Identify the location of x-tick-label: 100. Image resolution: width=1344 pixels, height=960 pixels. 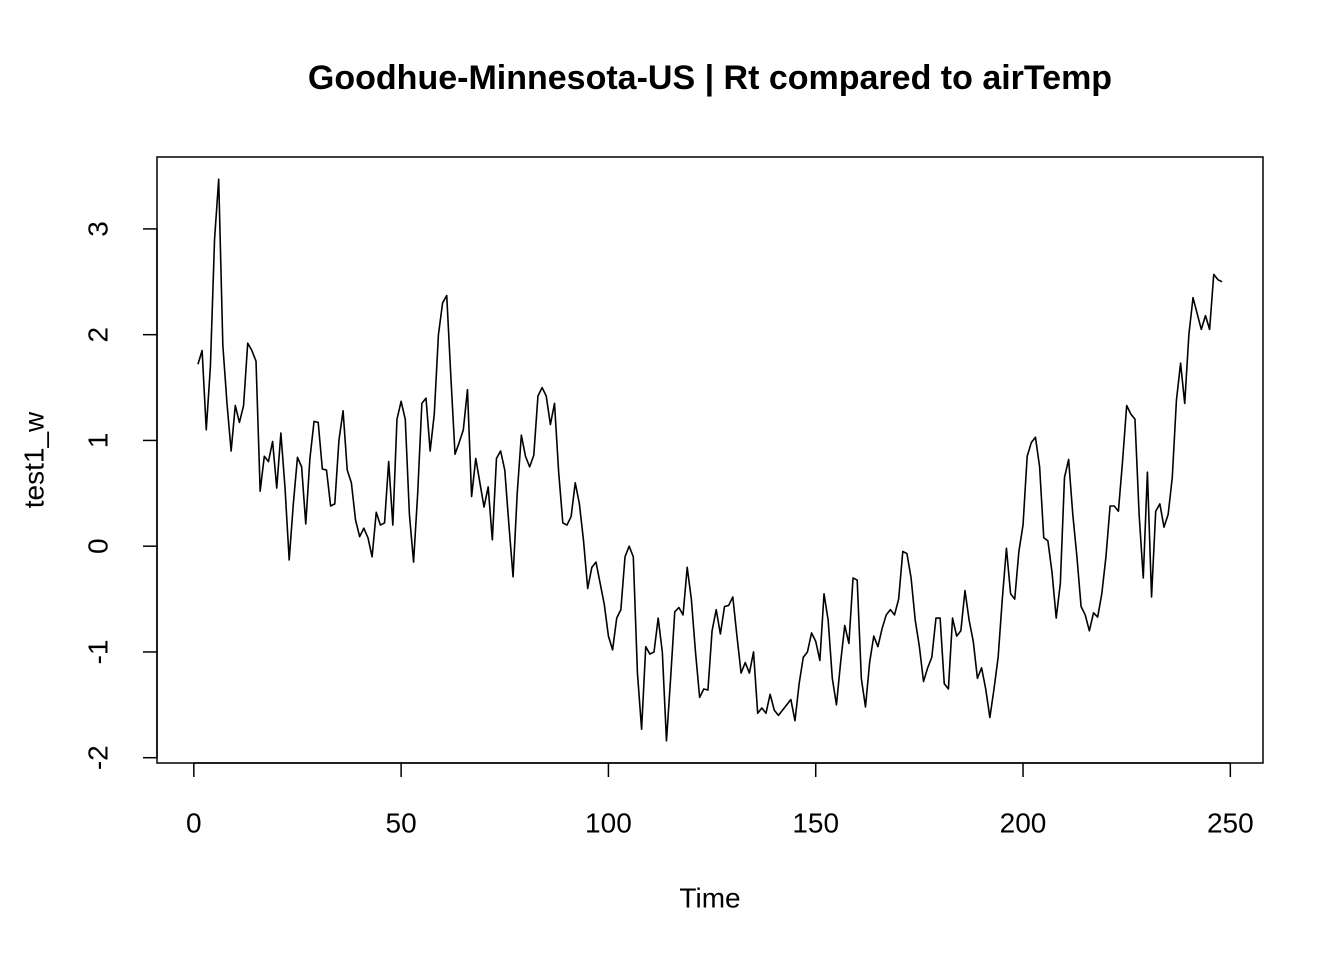
(608, 822).